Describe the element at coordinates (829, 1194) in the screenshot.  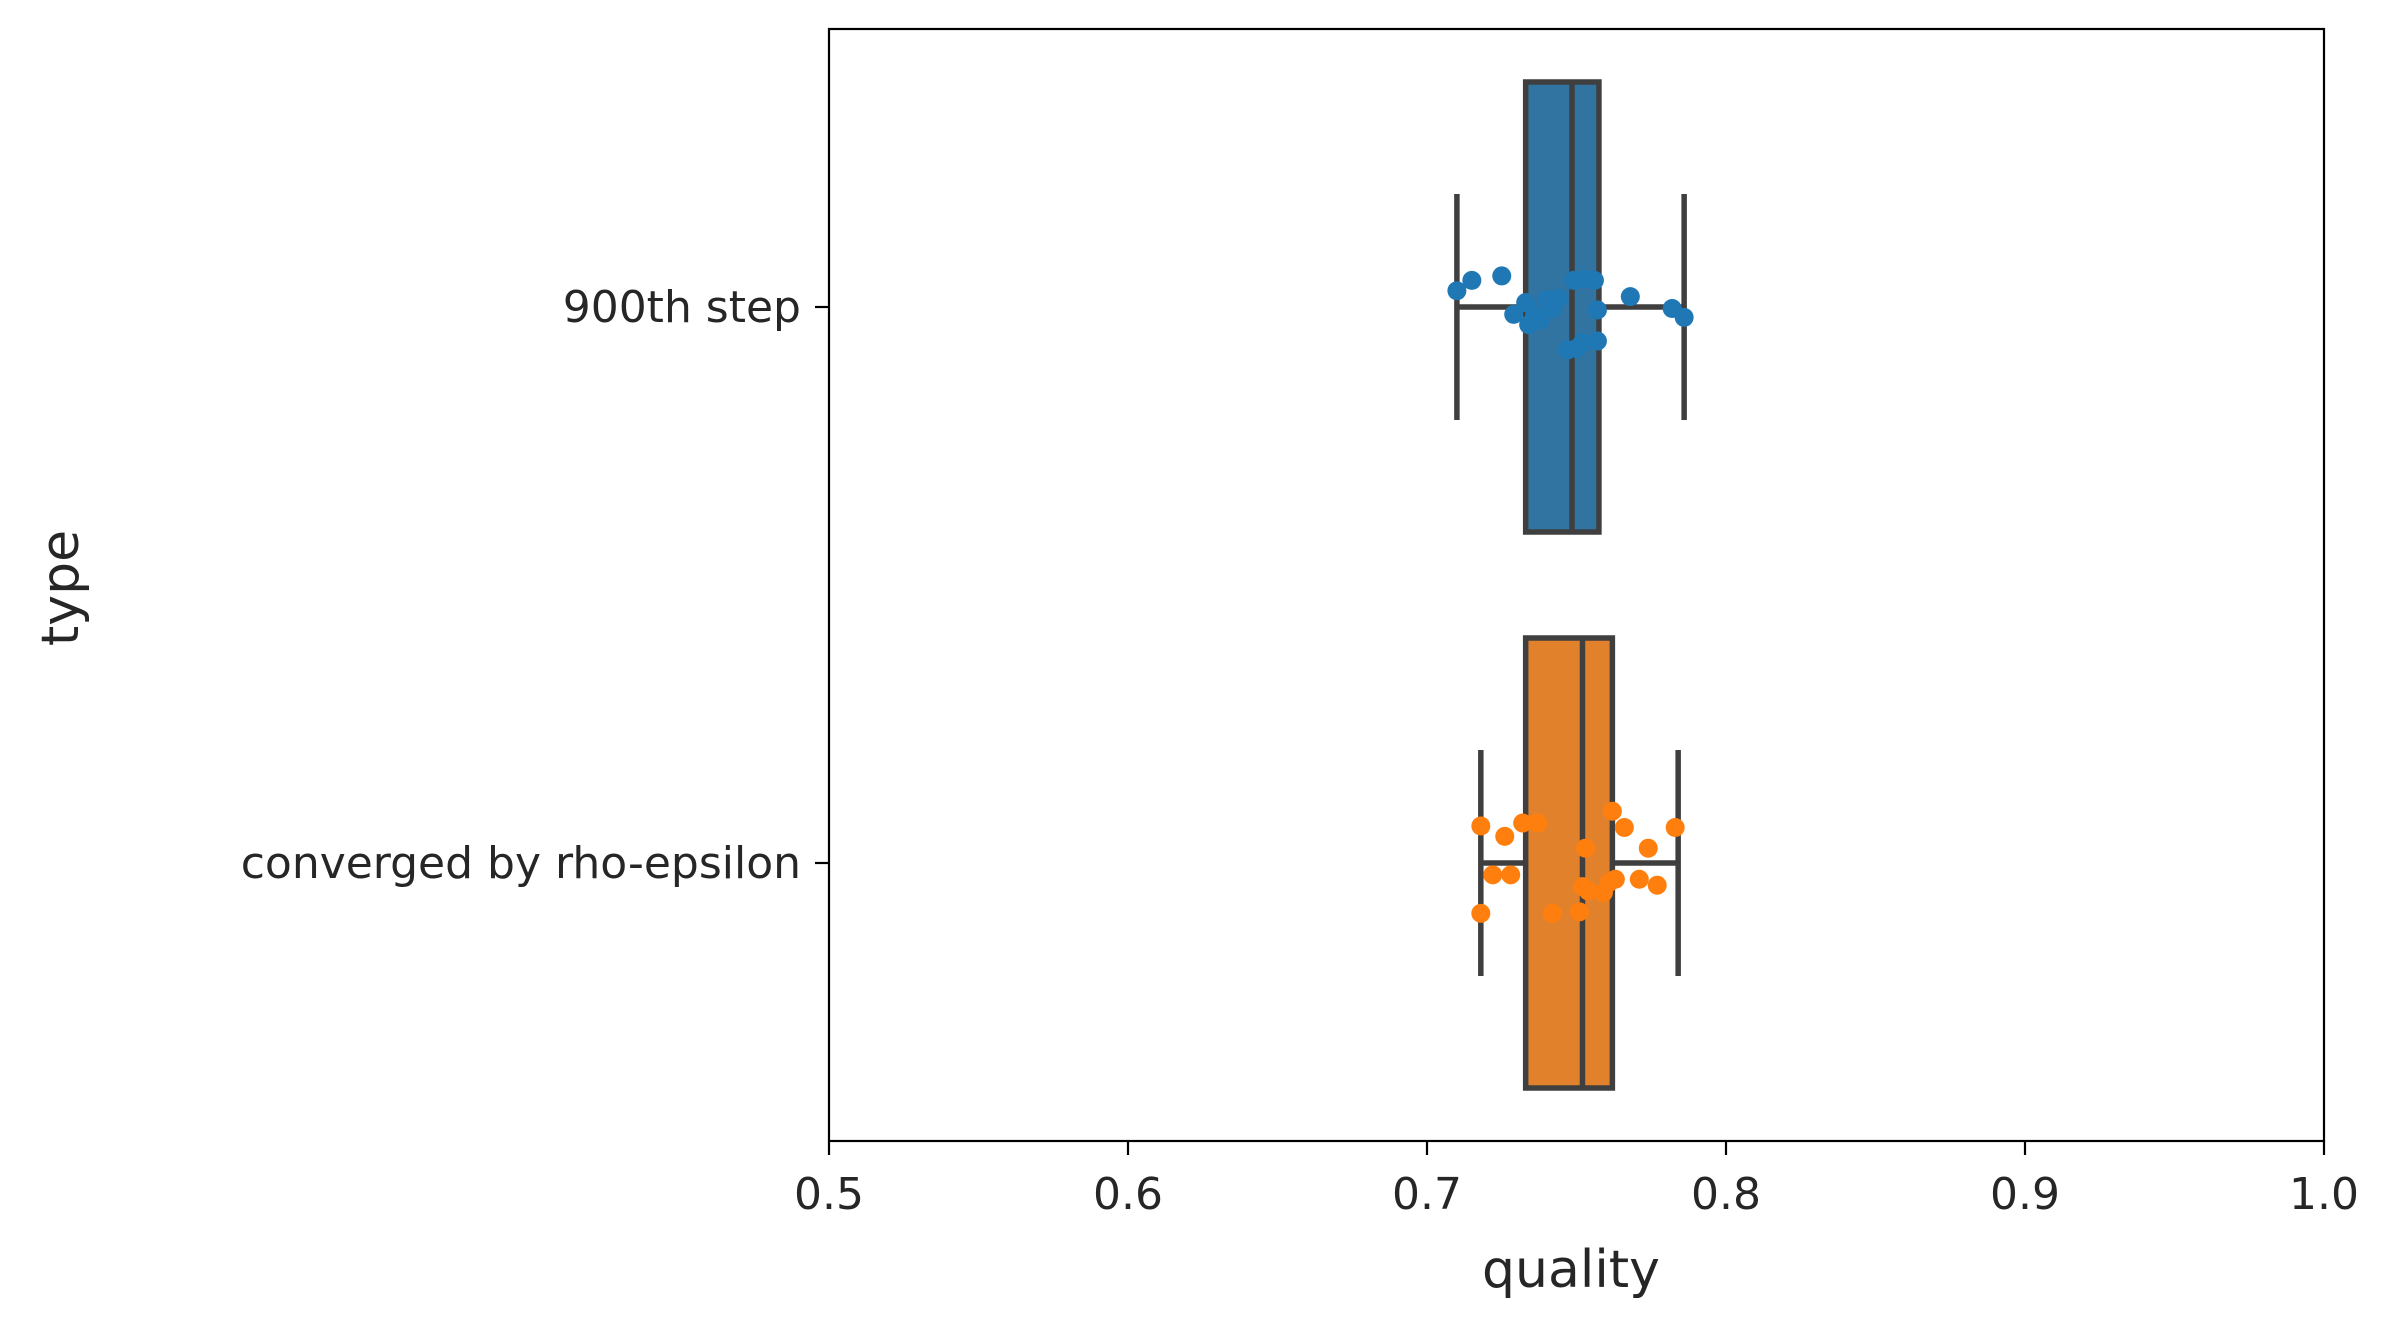
I see `x-tick-label: 0.5` at that location.